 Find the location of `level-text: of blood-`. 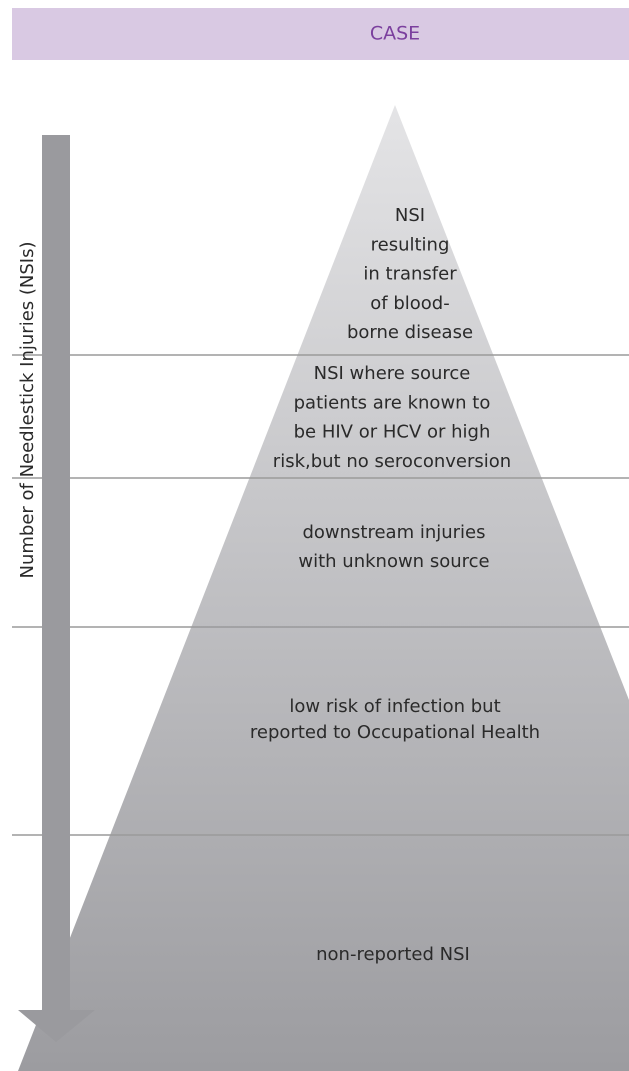

level-text: of blood- is located at coordinates (409, 303).